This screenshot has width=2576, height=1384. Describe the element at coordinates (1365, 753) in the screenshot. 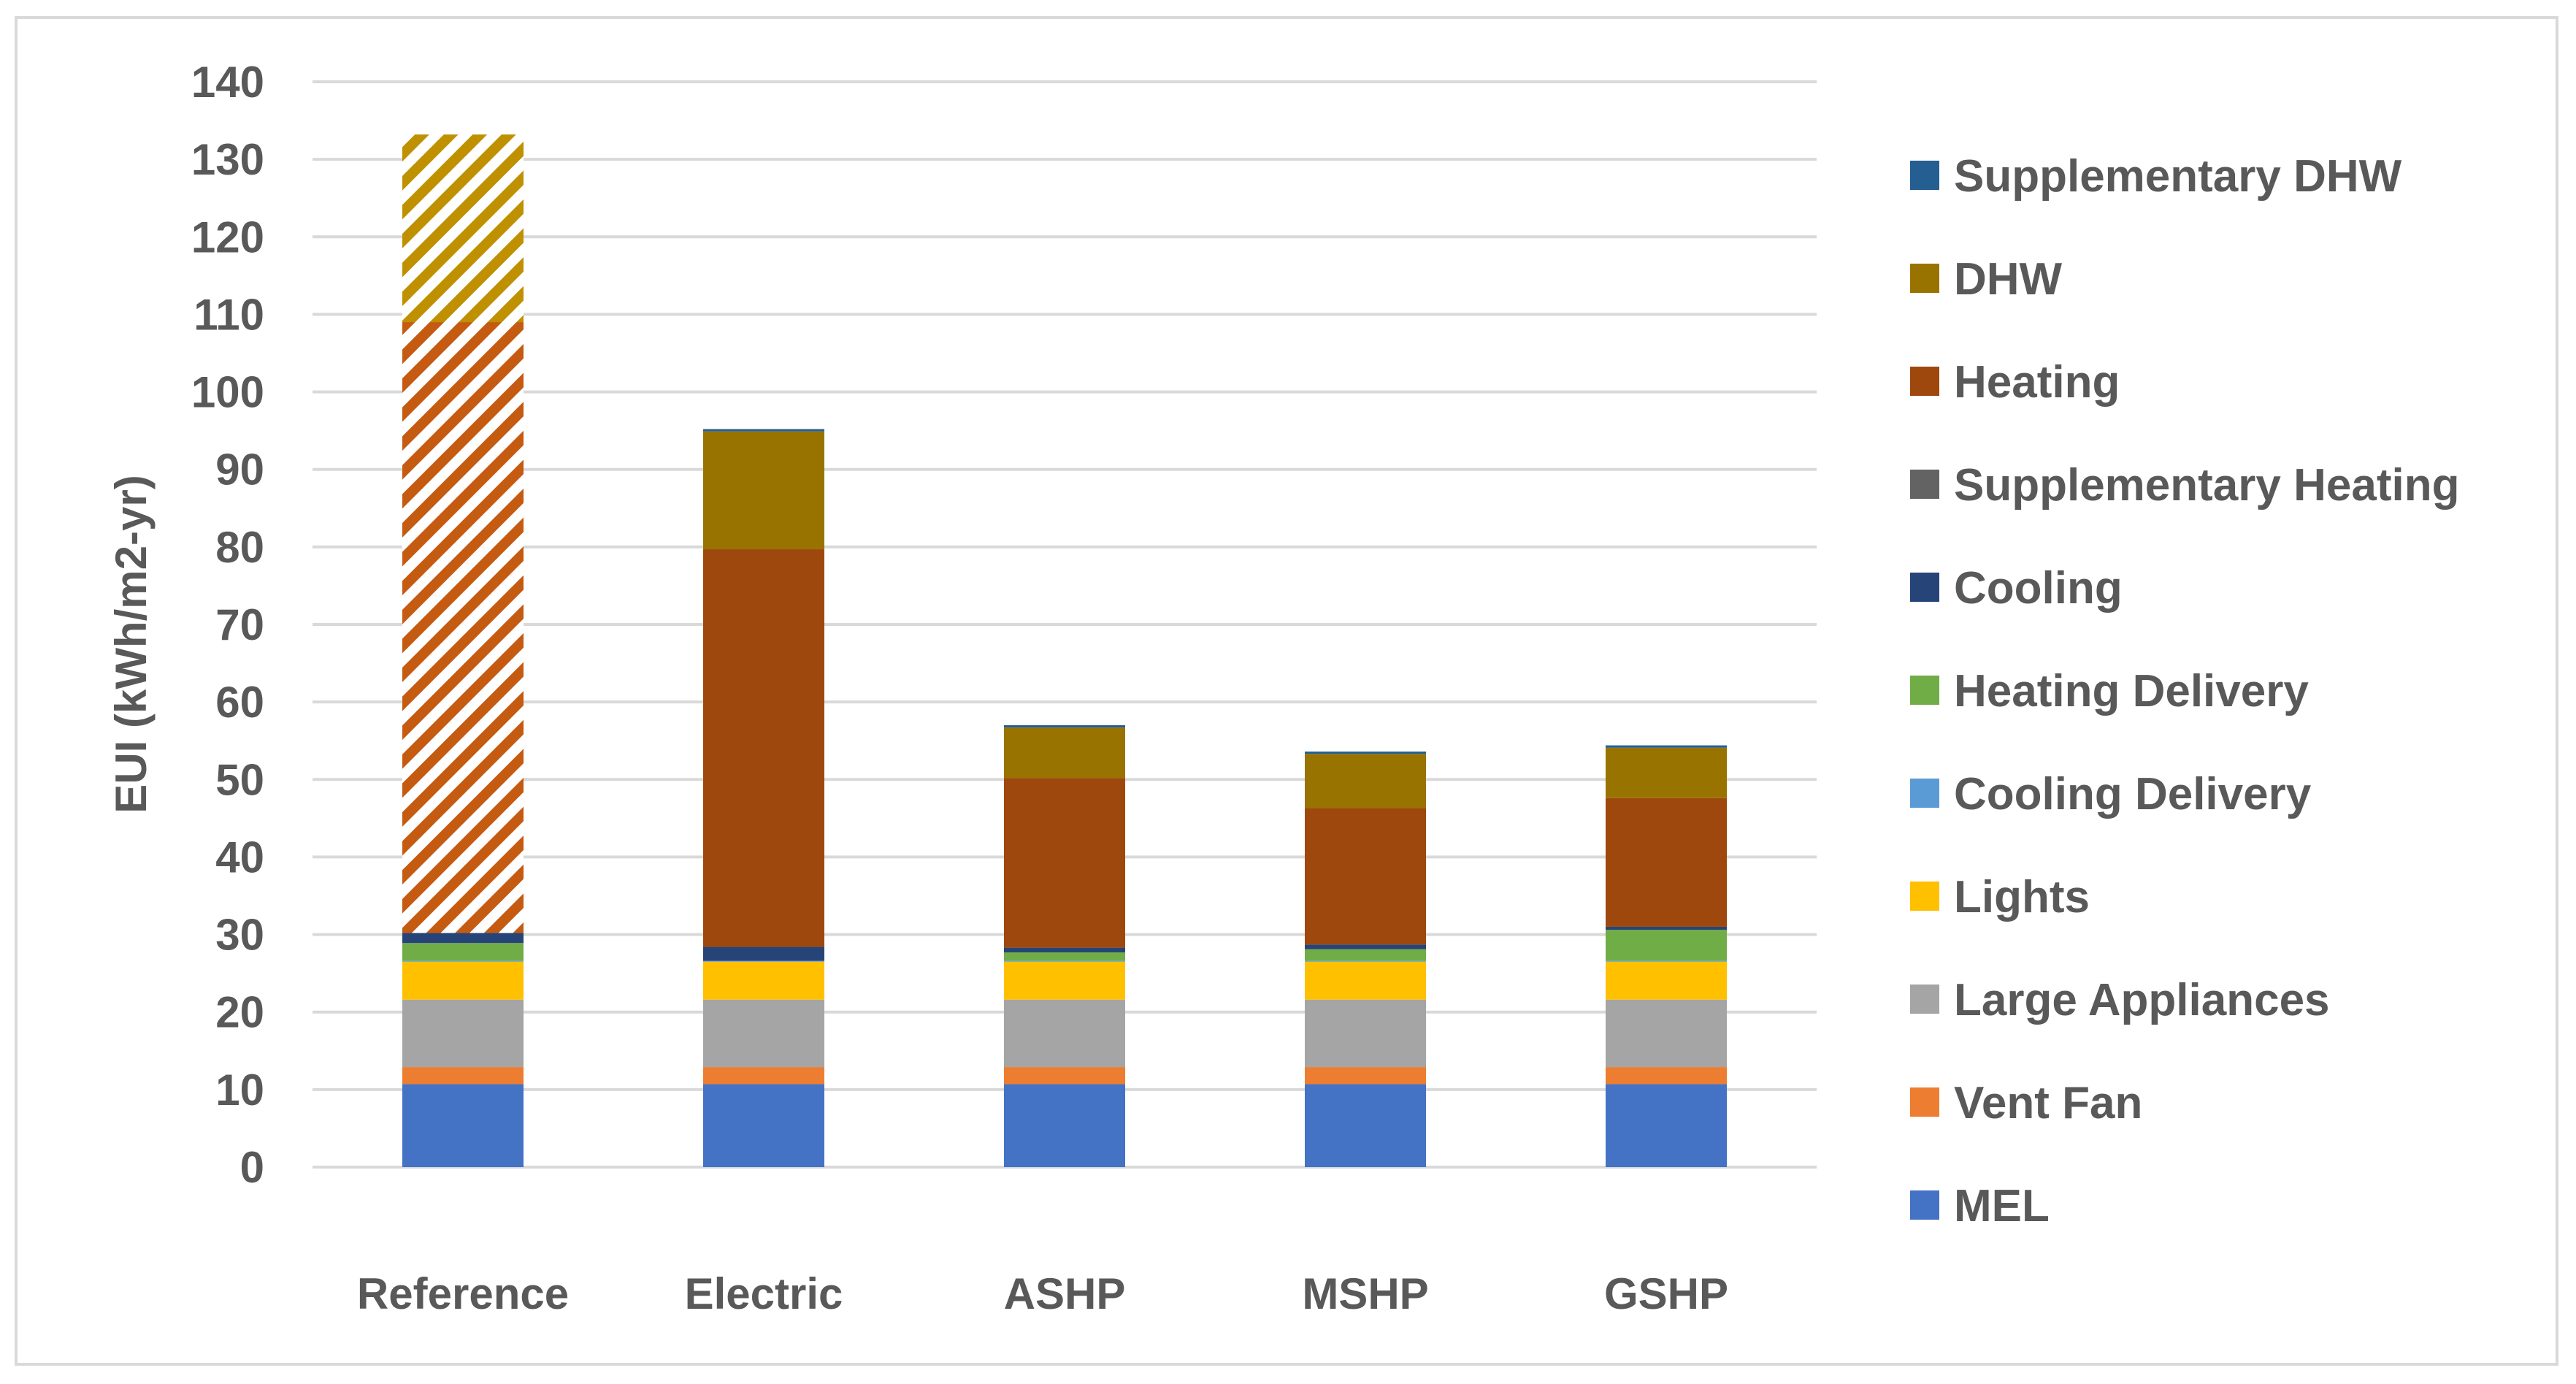

I see `bar-mshp-supplementary-dhw` at that location.